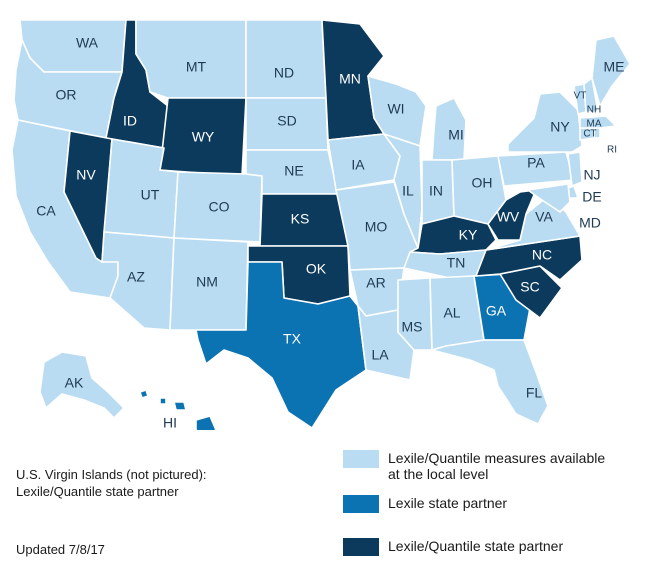 The width and height of the screenshot is (650, 567). What do you see at coordinates (136, 277) in the screenshot?
I see `state-label-az: AZ` at bounding box center [136, 277].